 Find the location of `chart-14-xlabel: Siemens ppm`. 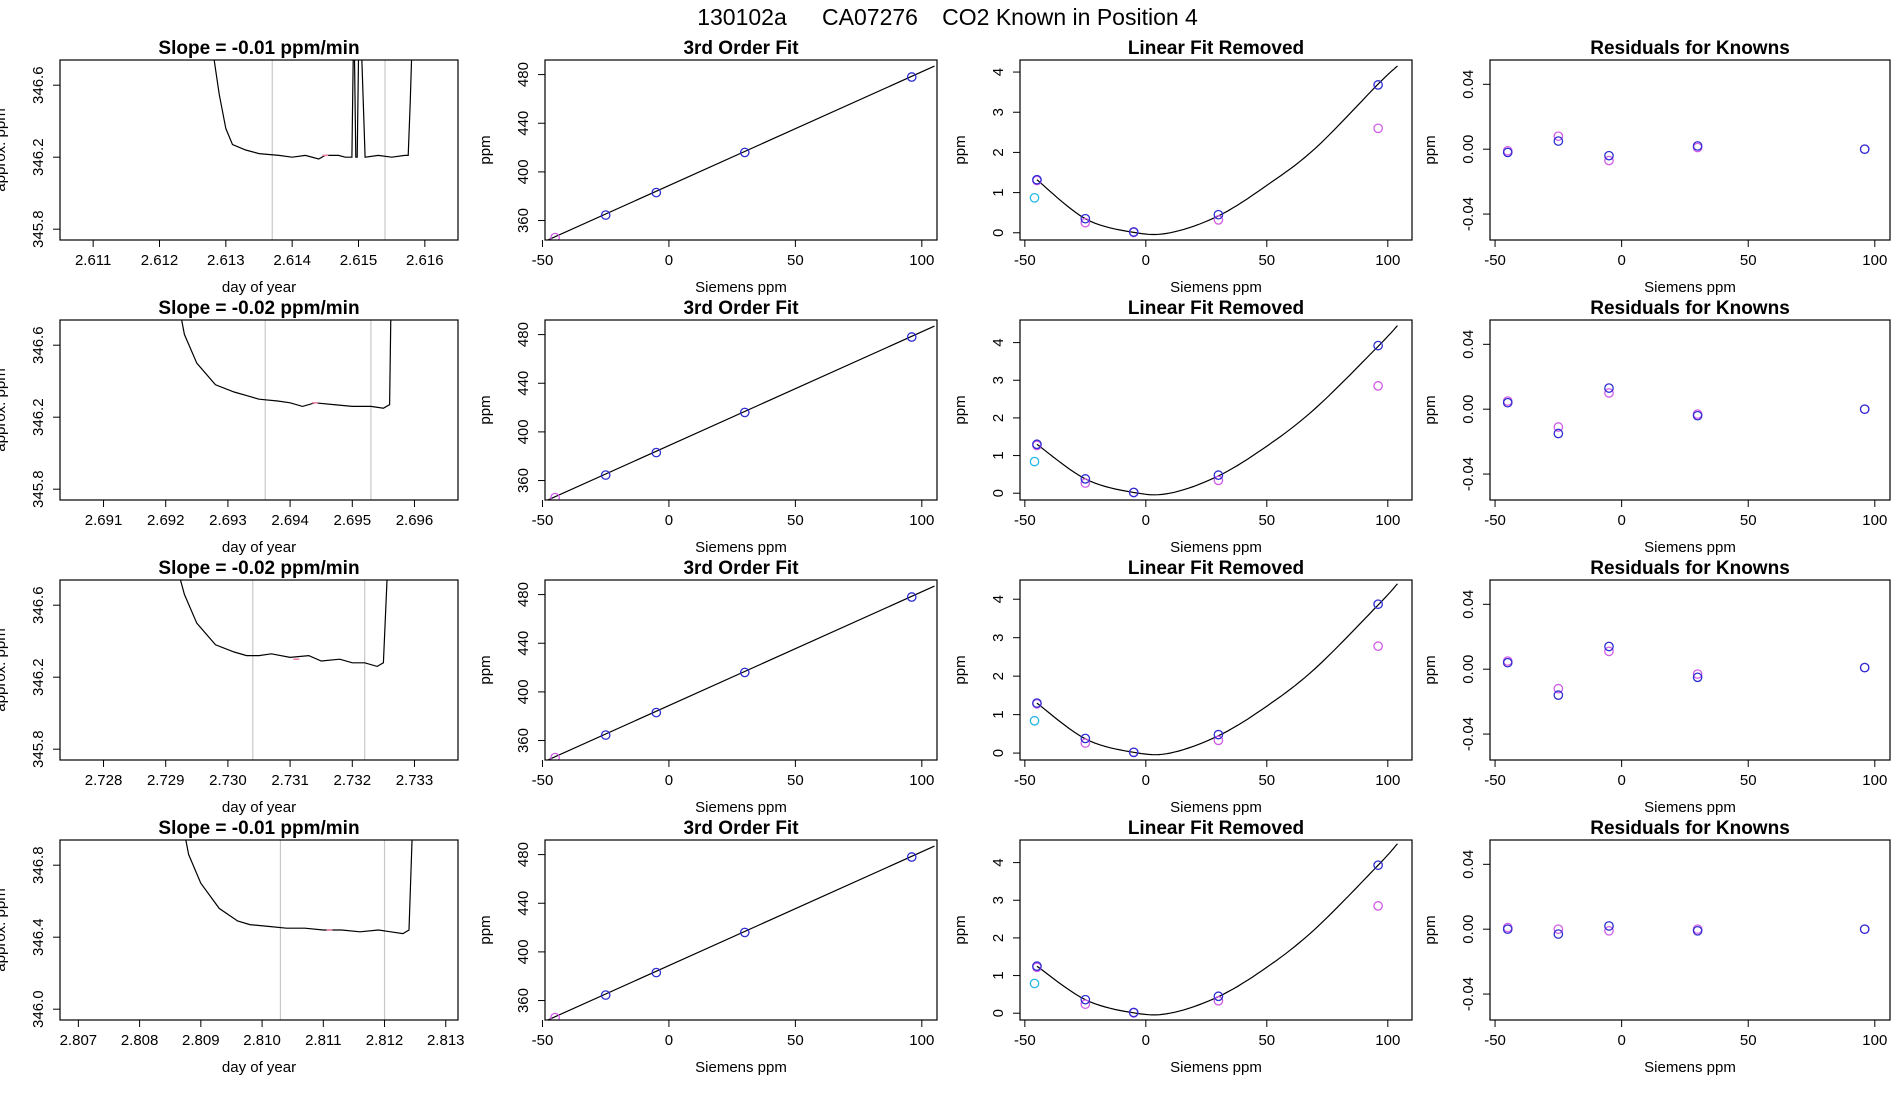

chart-14-xlabel: Siemens ppm is located at coordinates (1216, 1067).